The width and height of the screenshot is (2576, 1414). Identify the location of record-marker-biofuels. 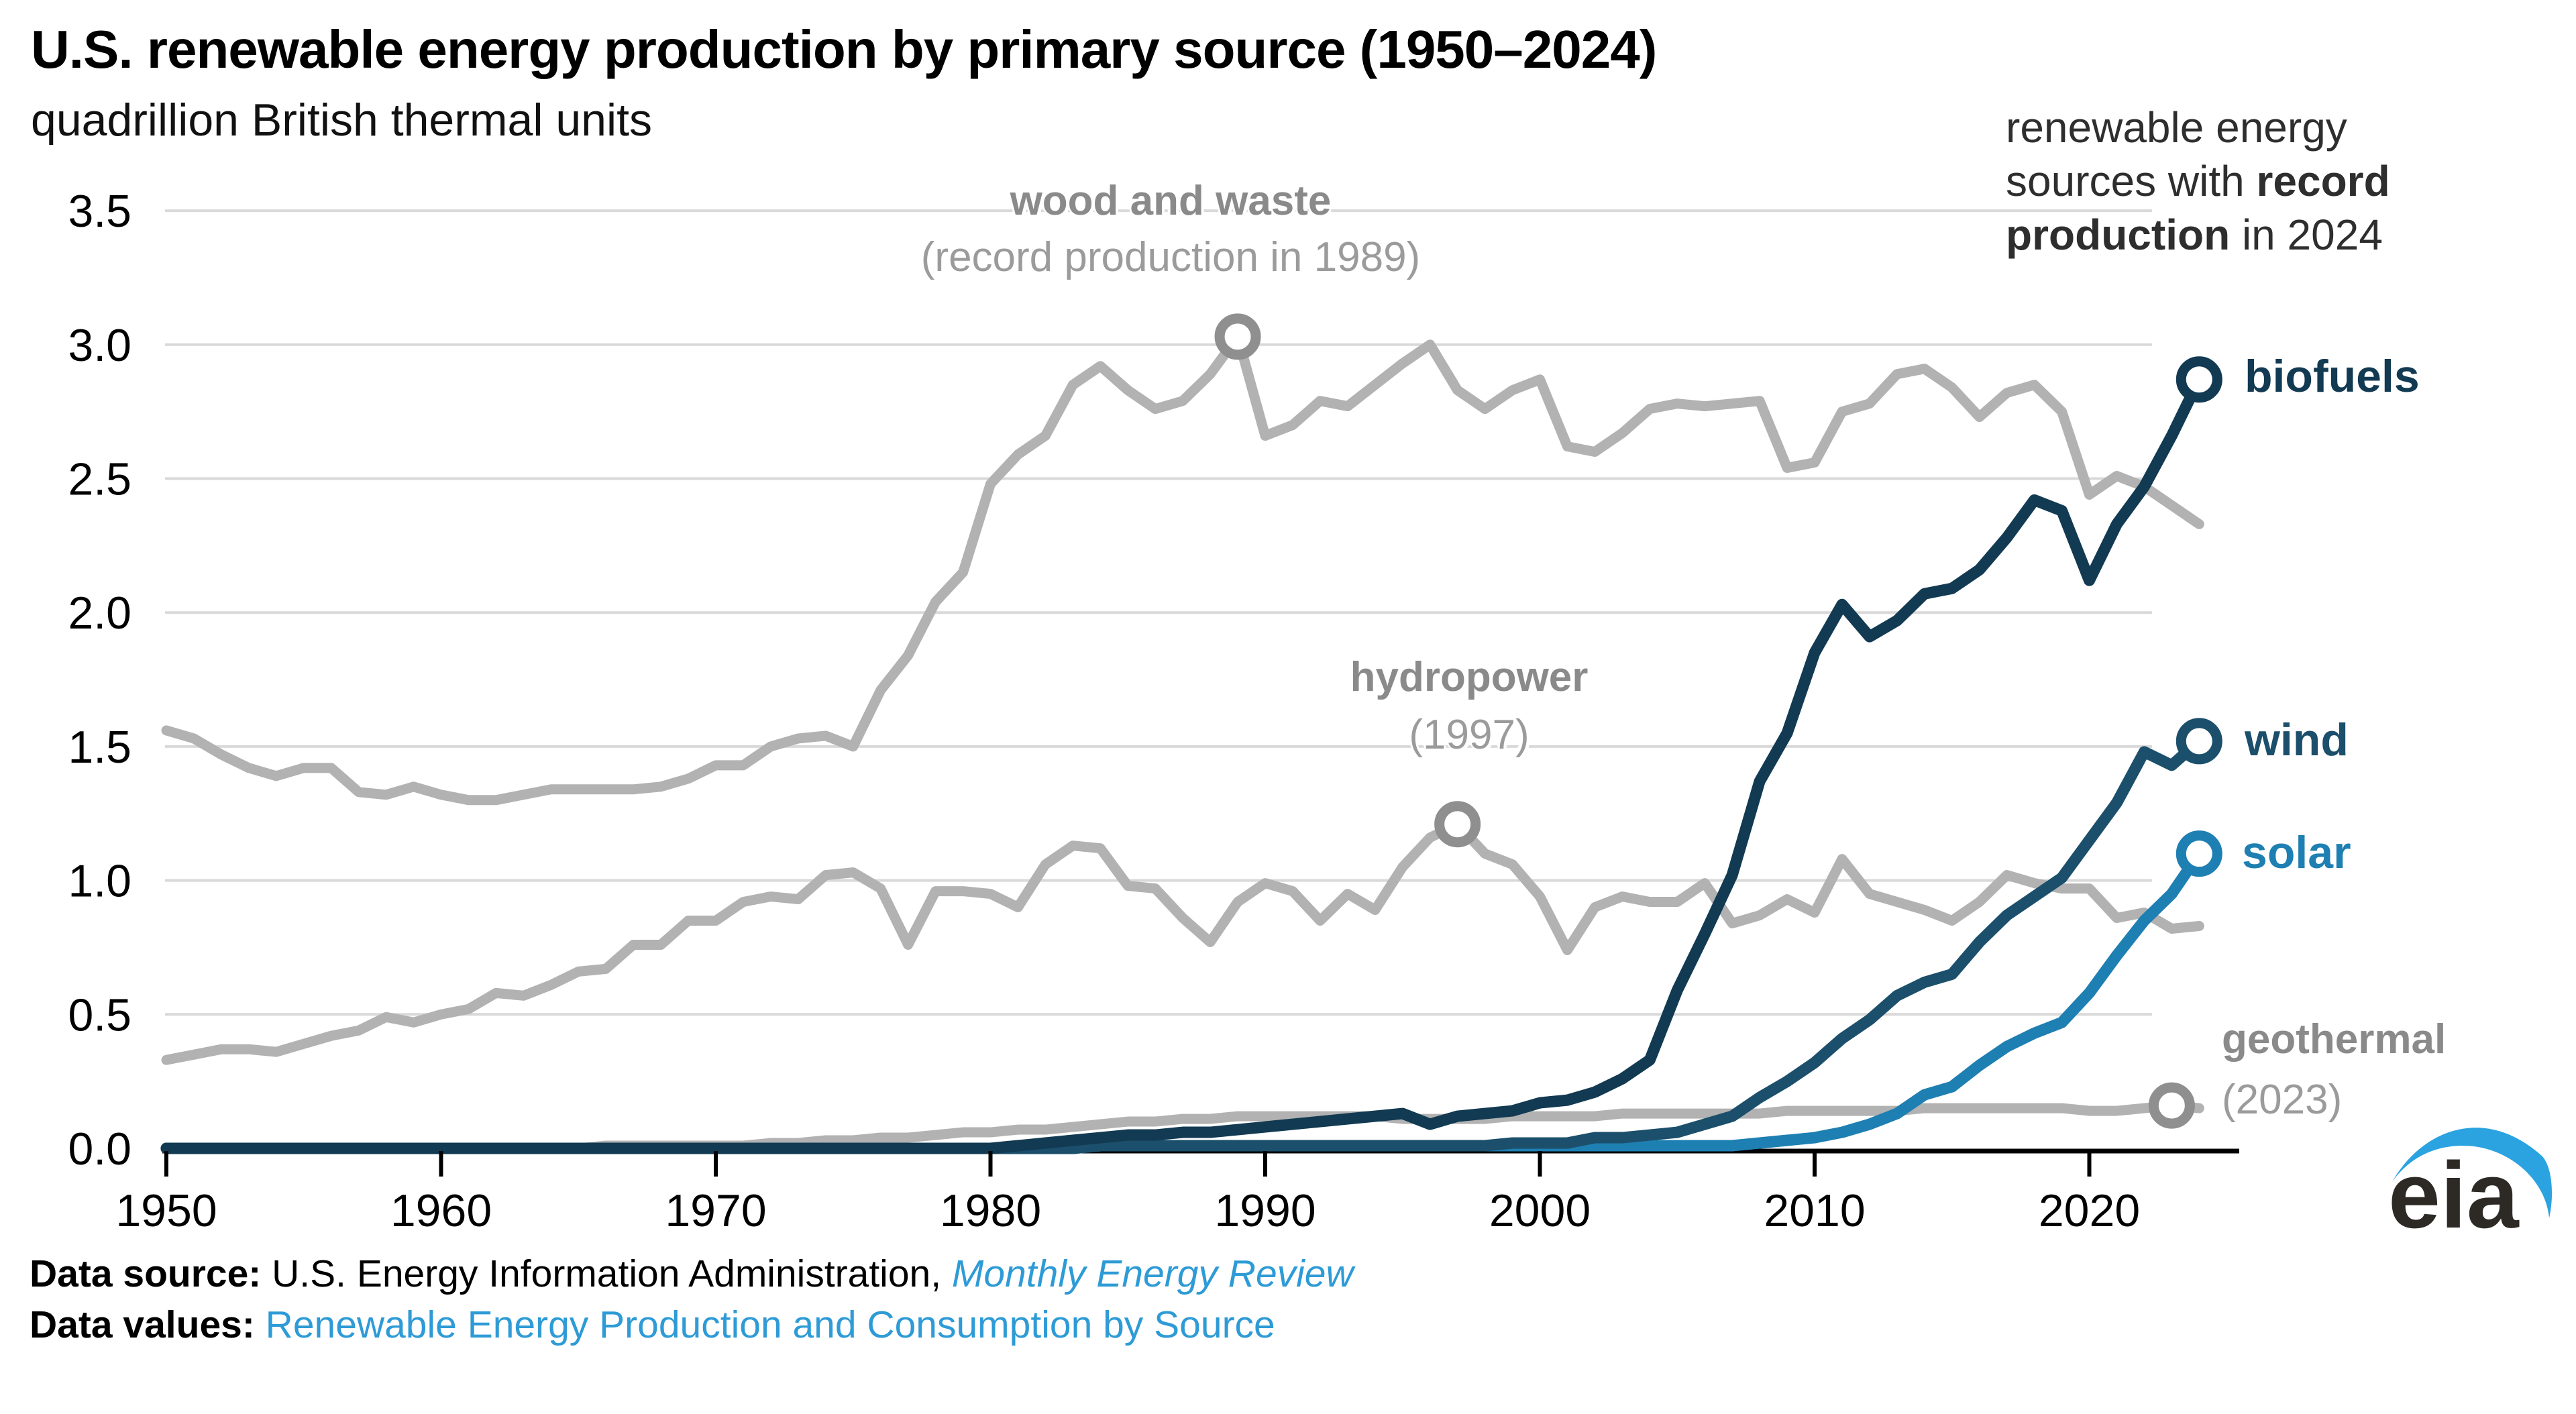
(2199, 379).